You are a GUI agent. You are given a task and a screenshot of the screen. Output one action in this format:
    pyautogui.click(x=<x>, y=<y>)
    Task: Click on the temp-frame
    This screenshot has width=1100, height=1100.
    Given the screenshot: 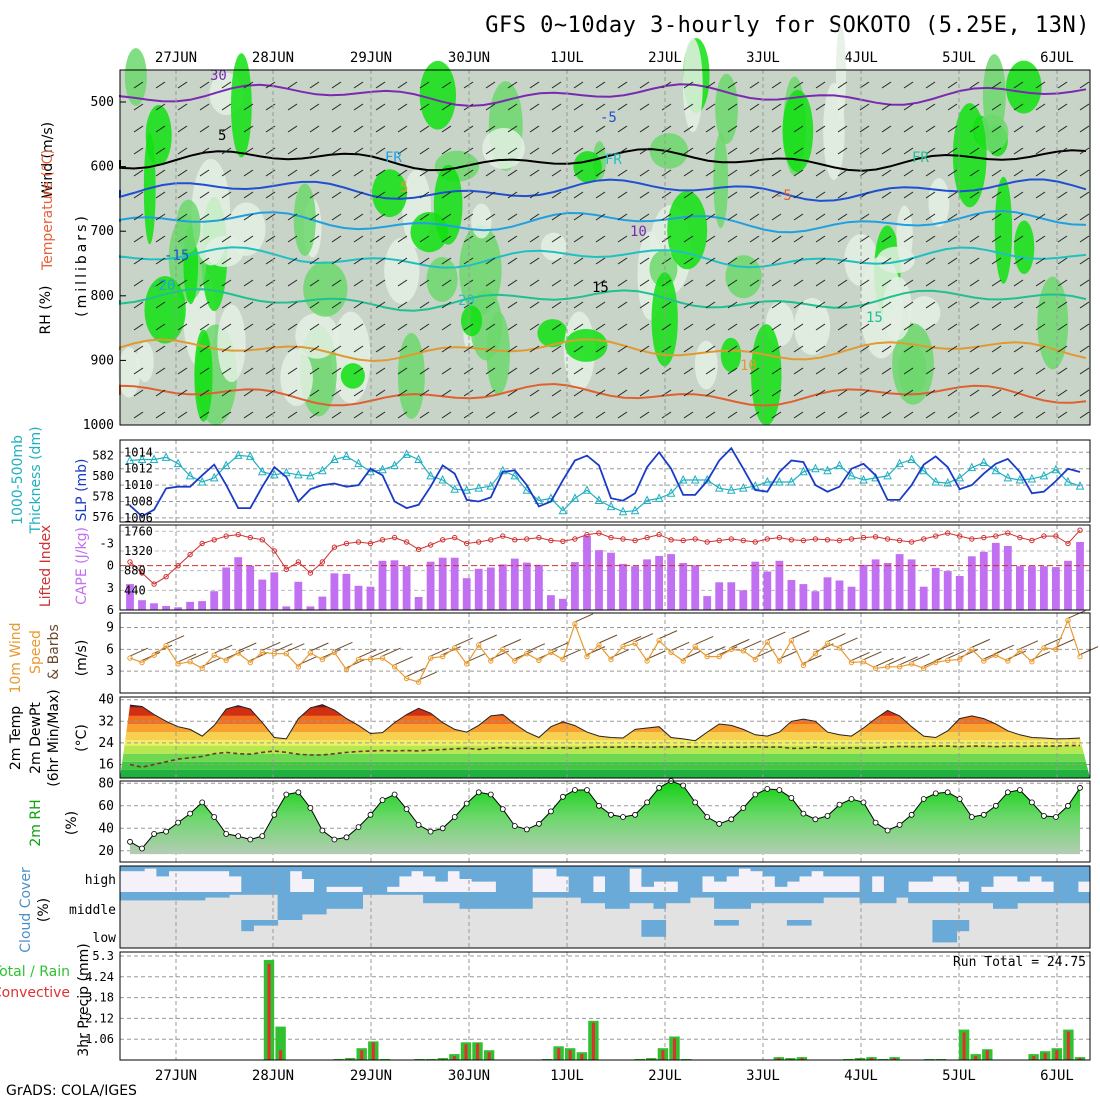 What is the action you would take?
    pyautogui.click(x=605, y=737)
    